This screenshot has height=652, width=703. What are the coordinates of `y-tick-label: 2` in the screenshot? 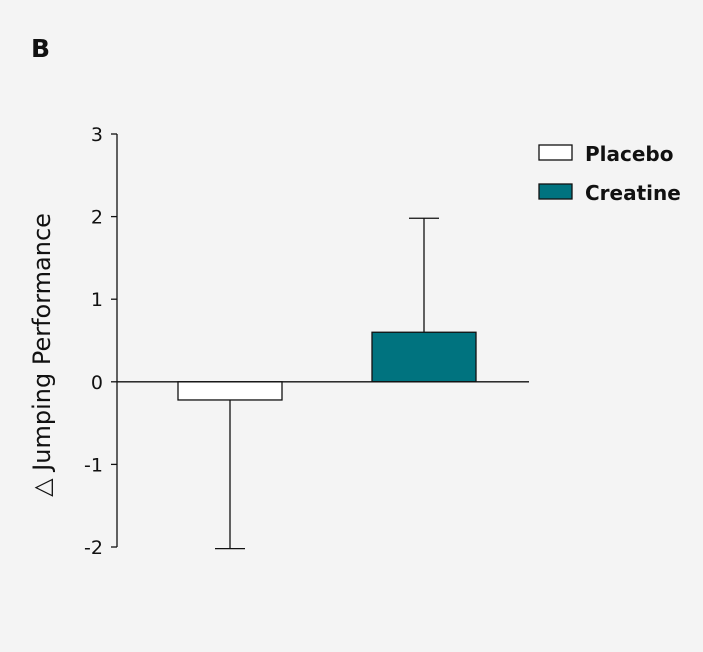 It's located at (97, 218).